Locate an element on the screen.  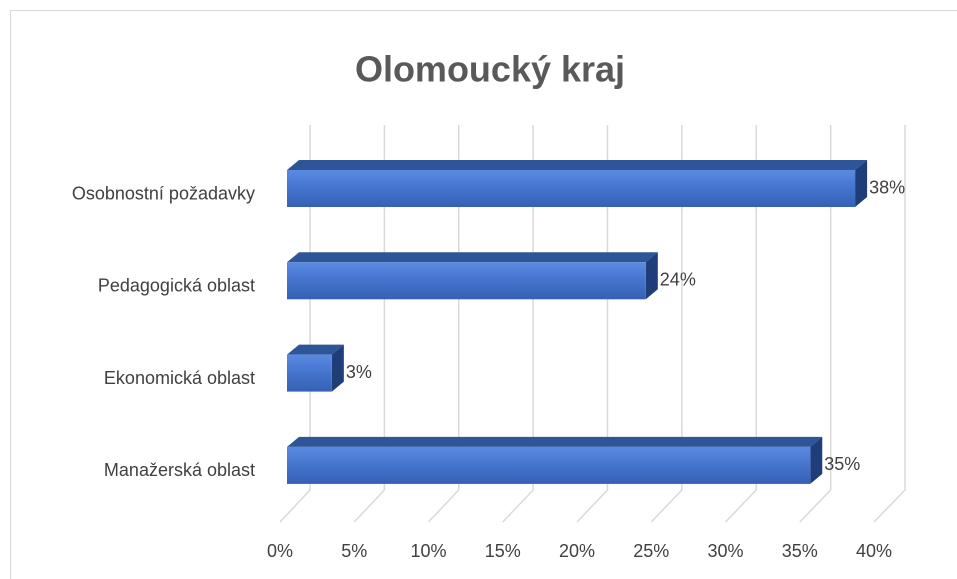
data-label: 3% is located at coordinates (359, 372).